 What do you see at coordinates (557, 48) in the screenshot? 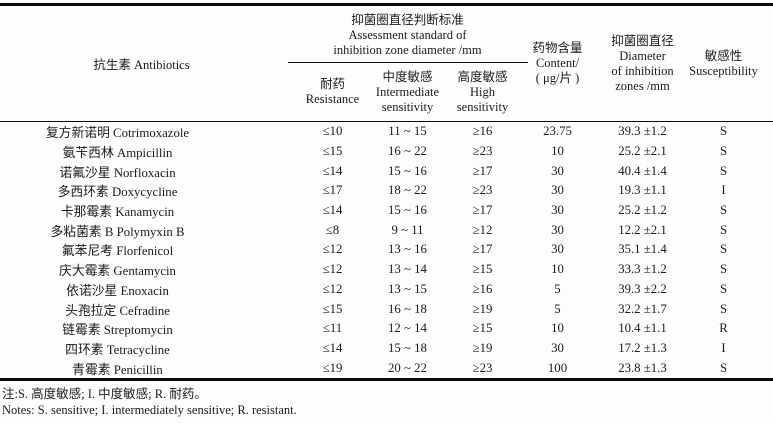
I see `header-content-cn: 药物含量` at bounding box center [557, 48].